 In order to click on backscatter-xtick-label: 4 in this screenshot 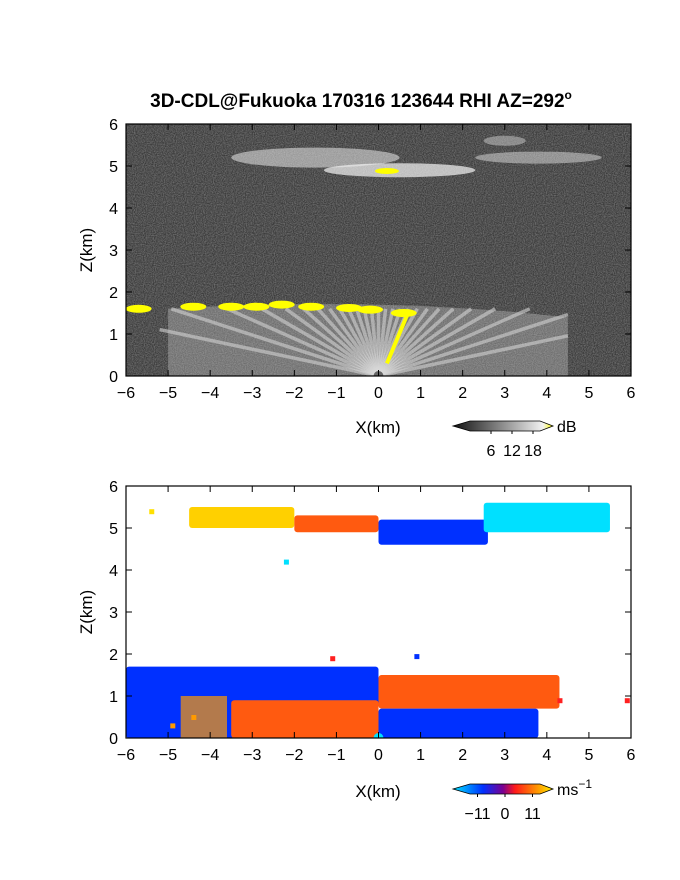, I will do `click(546, 393)`.